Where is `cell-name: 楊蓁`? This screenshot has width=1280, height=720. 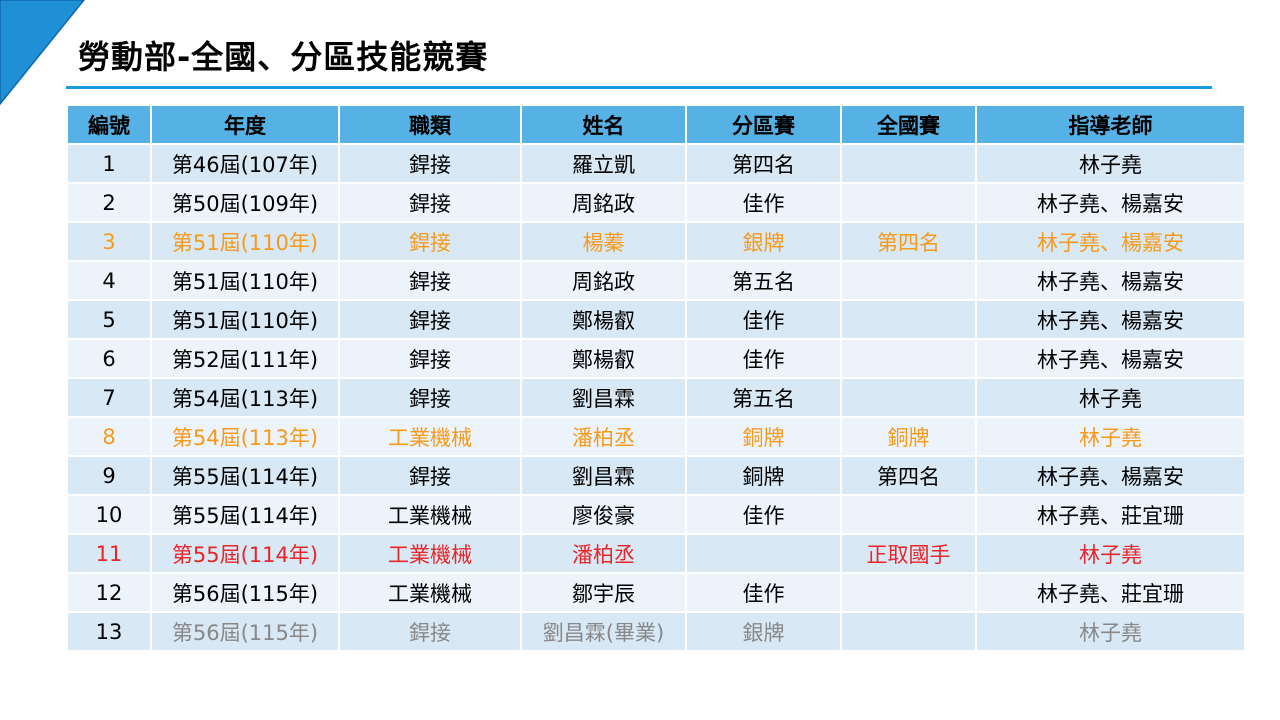 cell-name: 楊蓁 is located at coordinates (603, 241).